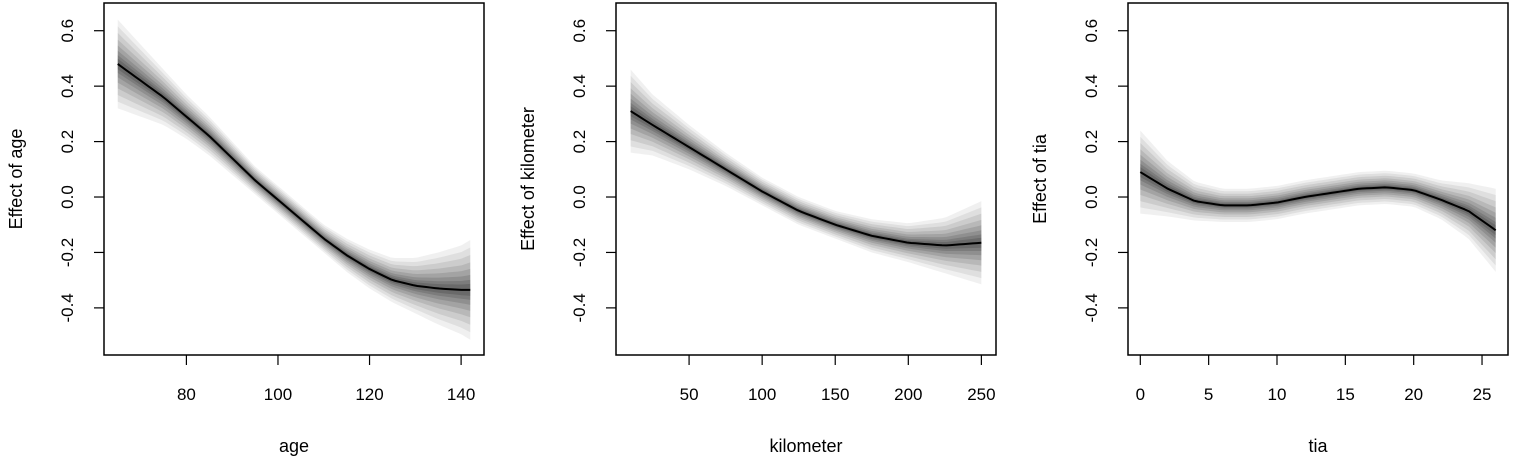 Image resolution: width=1536 pixels, height=460 pixels. I want to click on x-axis-label: age, so click(294, 446).